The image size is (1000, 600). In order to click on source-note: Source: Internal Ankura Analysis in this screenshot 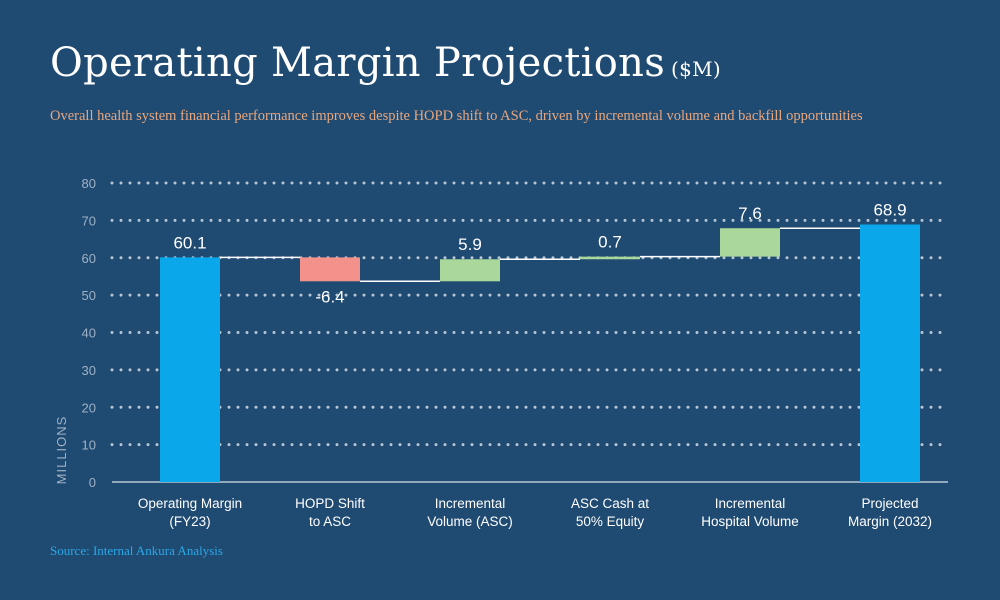, I will do `click(136, 550)`.